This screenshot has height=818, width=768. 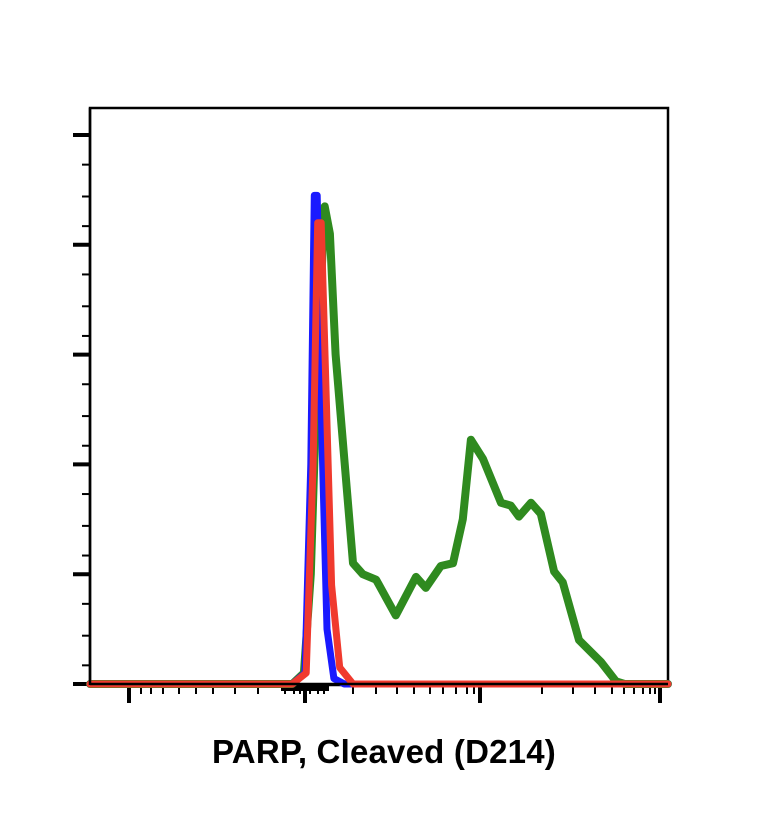 I want to click on x-axis-zero-region, so click(x=305, y=688).